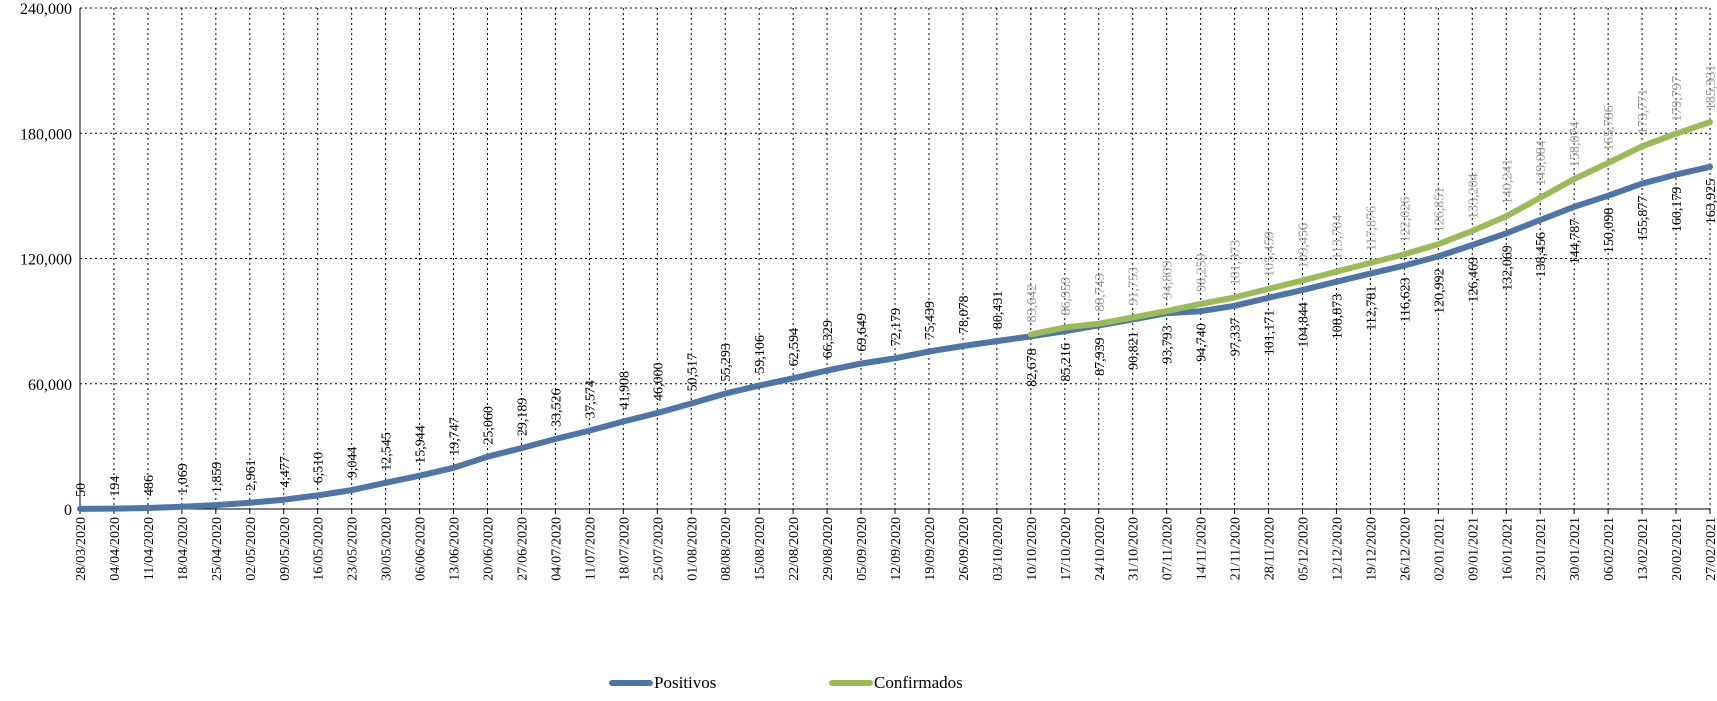 Image resolution: width=1717 pixels, height=701 pixels. What do you see at coordinates (1473, 280) in the screenshot?
I see `data-label-positivos: 126,469` at bounding box center [1473, 280].